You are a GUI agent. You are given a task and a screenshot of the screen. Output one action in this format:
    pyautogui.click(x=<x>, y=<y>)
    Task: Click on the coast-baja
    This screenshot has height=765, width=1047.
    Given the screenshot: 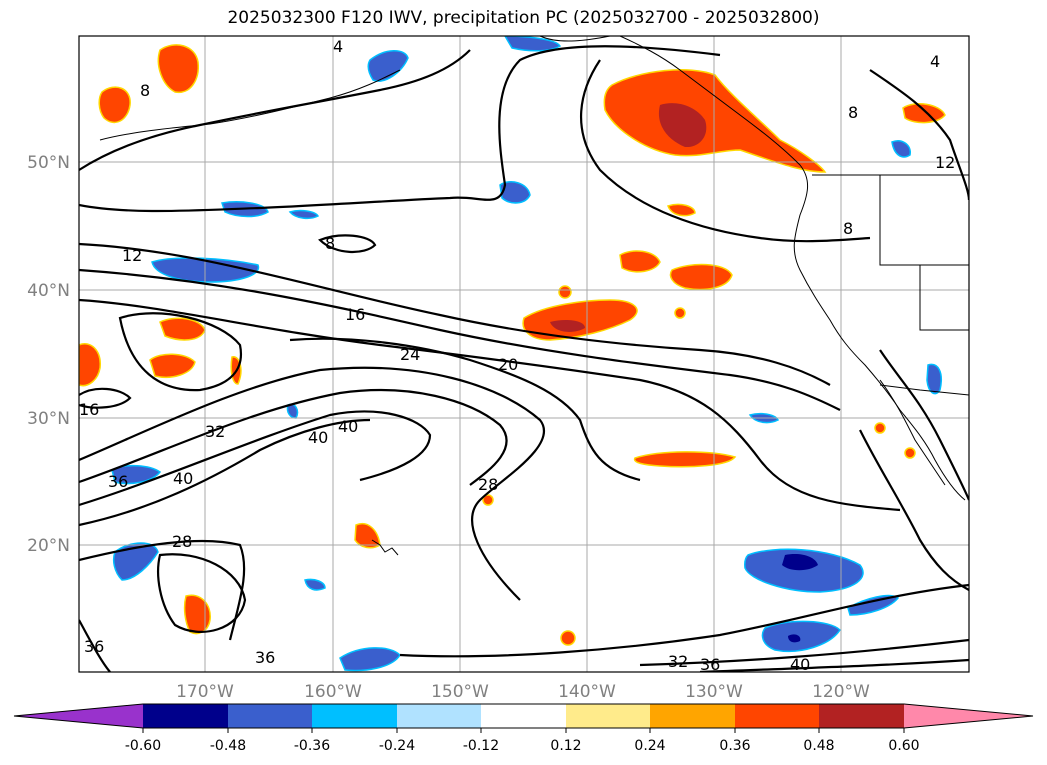 What is the action you would take?
    pyautogui.click(x=912, y=432)
    